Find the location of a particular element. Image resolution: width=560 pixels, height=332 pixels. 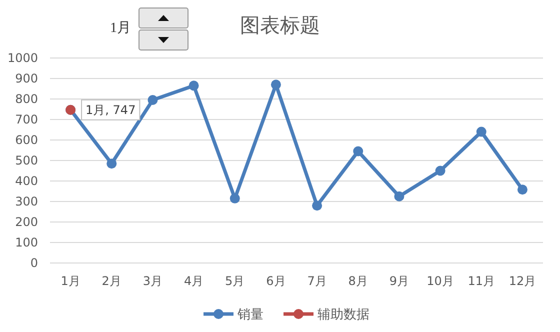

y-tick-label: 500 is located at coordinates (26, 161).